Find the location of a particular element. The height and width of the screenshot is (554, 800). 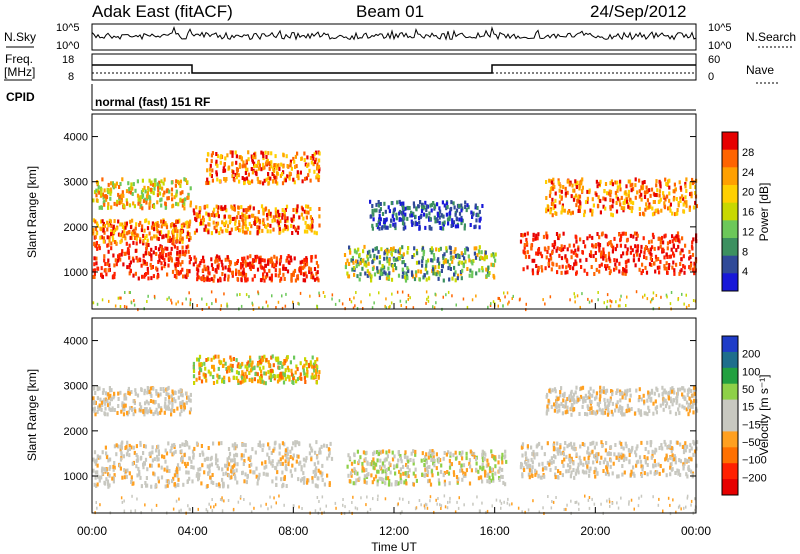

colorbar-tick-label: 4 is located at coordinates (745, 272).